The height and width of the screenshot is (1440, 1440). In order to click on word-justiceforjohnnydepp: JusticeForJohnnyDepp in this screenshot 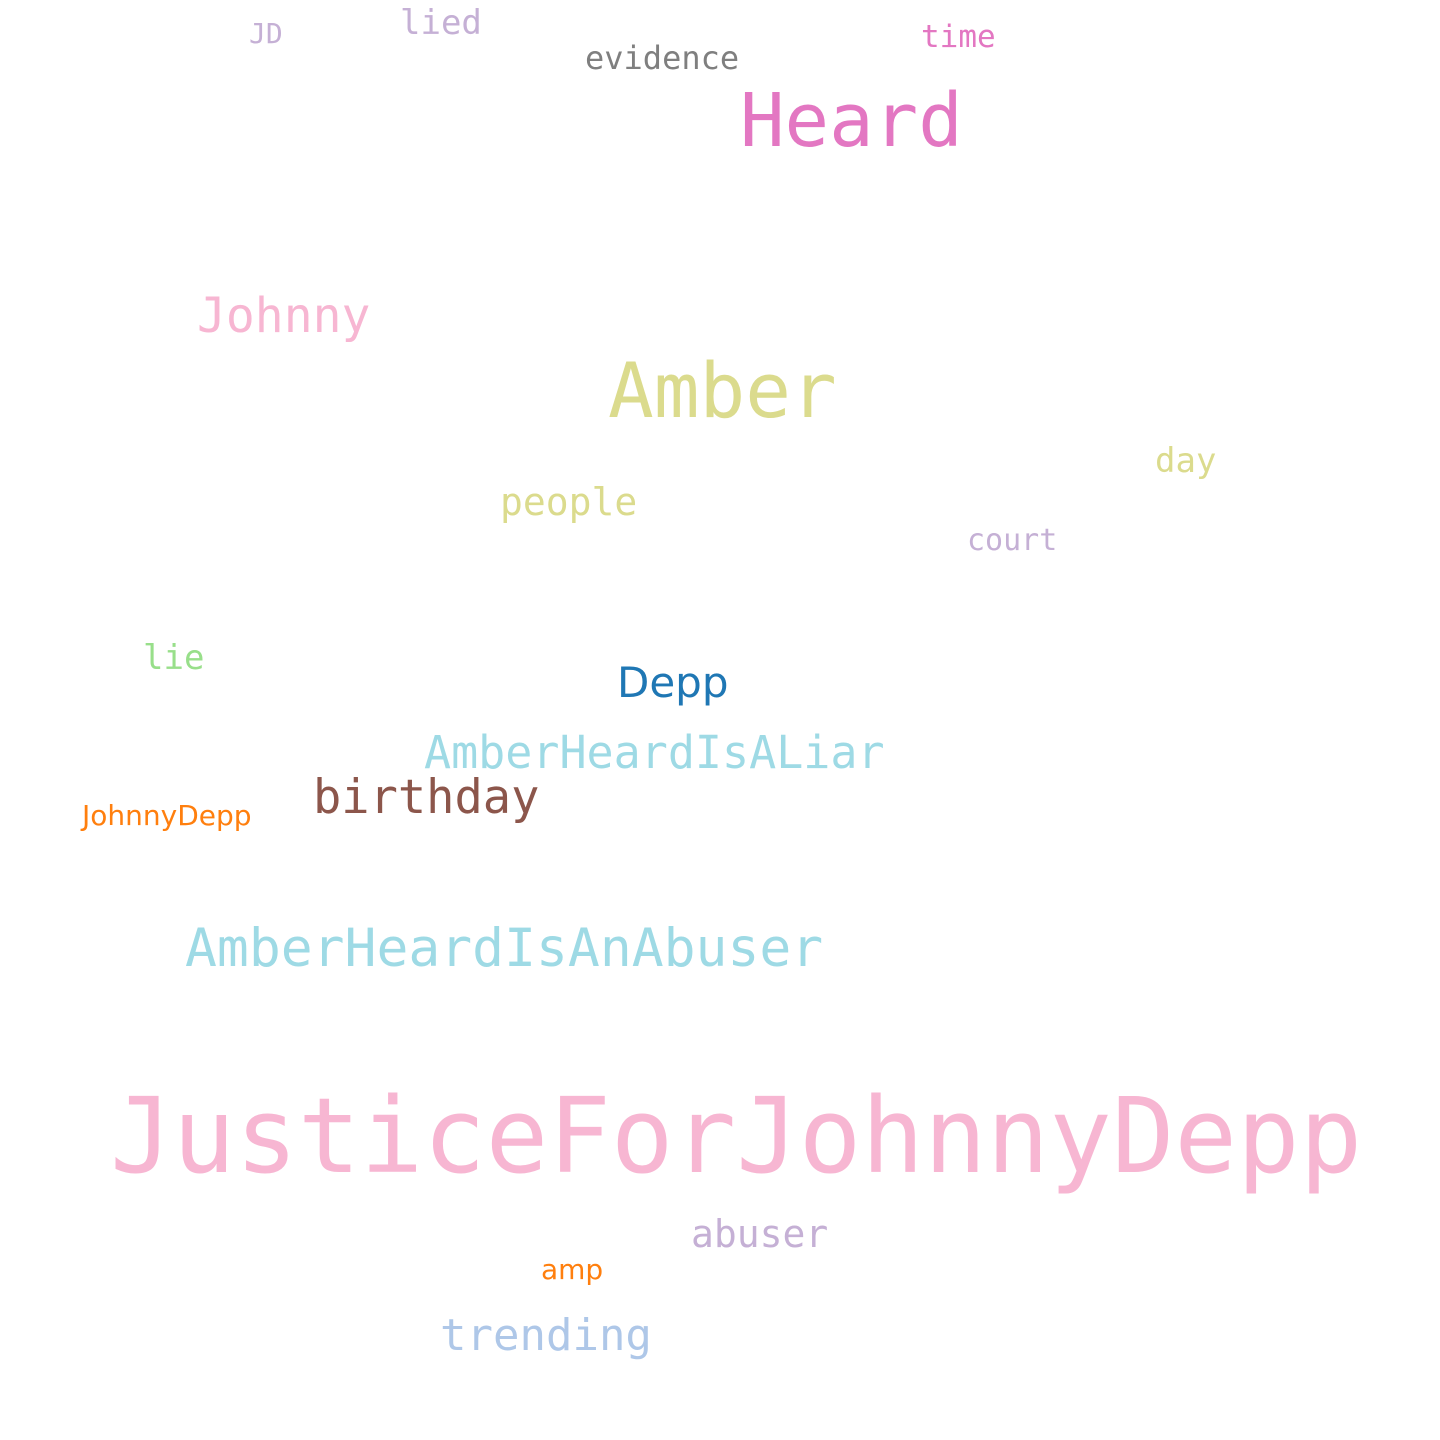, I will do `click(736, 1136)`.